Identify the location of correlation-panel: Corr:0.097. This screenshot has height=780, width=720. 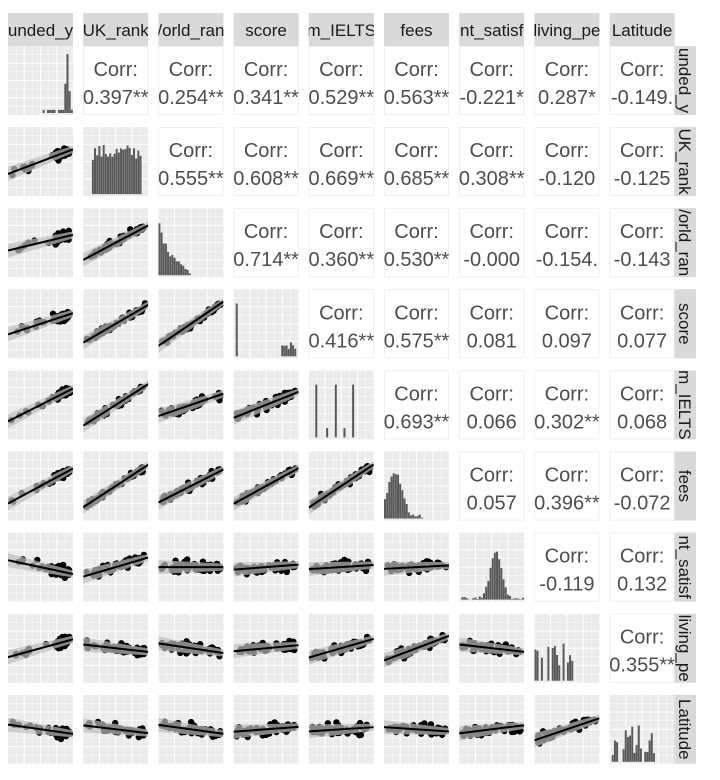
(566, 323).